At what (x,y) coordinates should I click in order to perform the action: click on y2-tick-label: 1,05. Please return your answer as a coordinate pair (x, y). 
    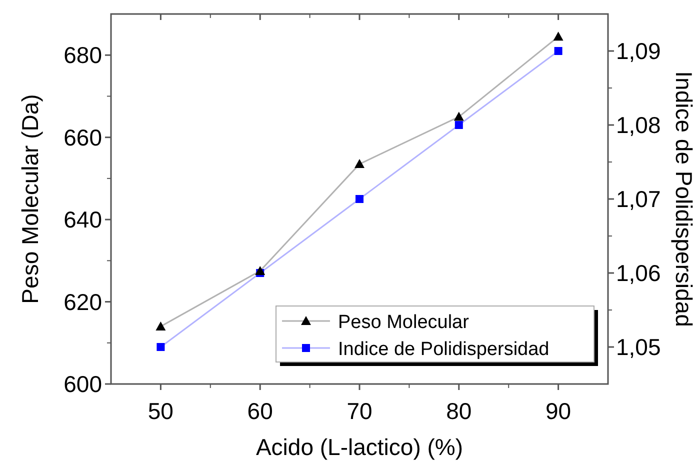
    Looking at the image, I should click on (638, 347).